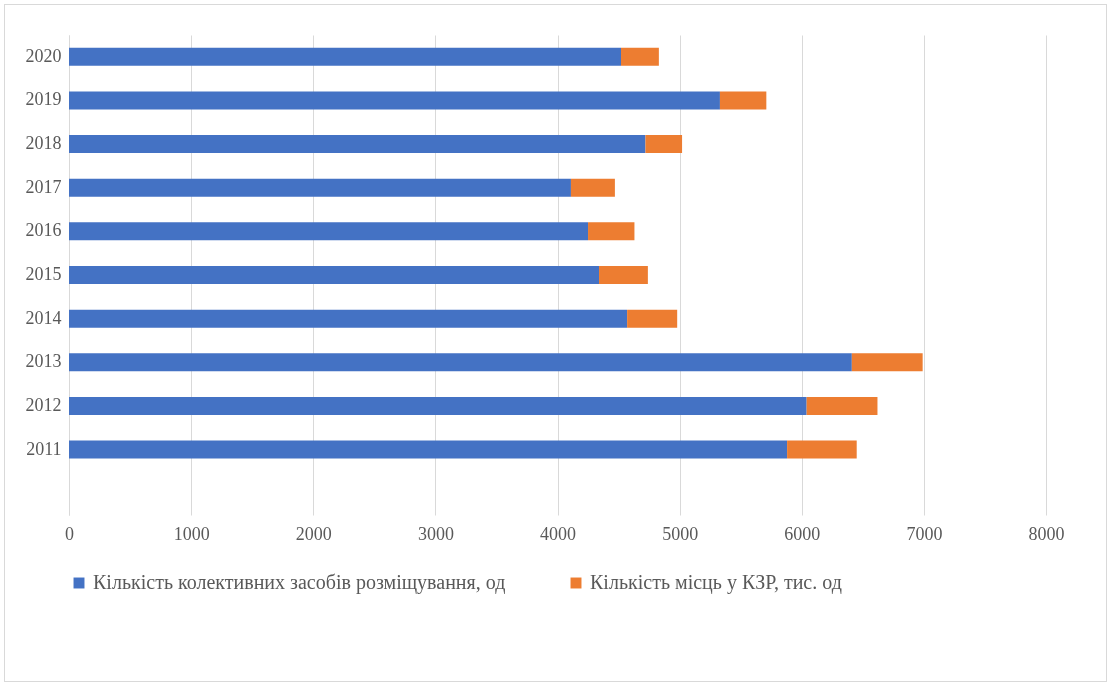 This screenshot has width=1113, height=688. What do you see at coordinates (43, 186) in the screenshot?
I see `y-tick-label: 2017` at bounding box center [43, 186].